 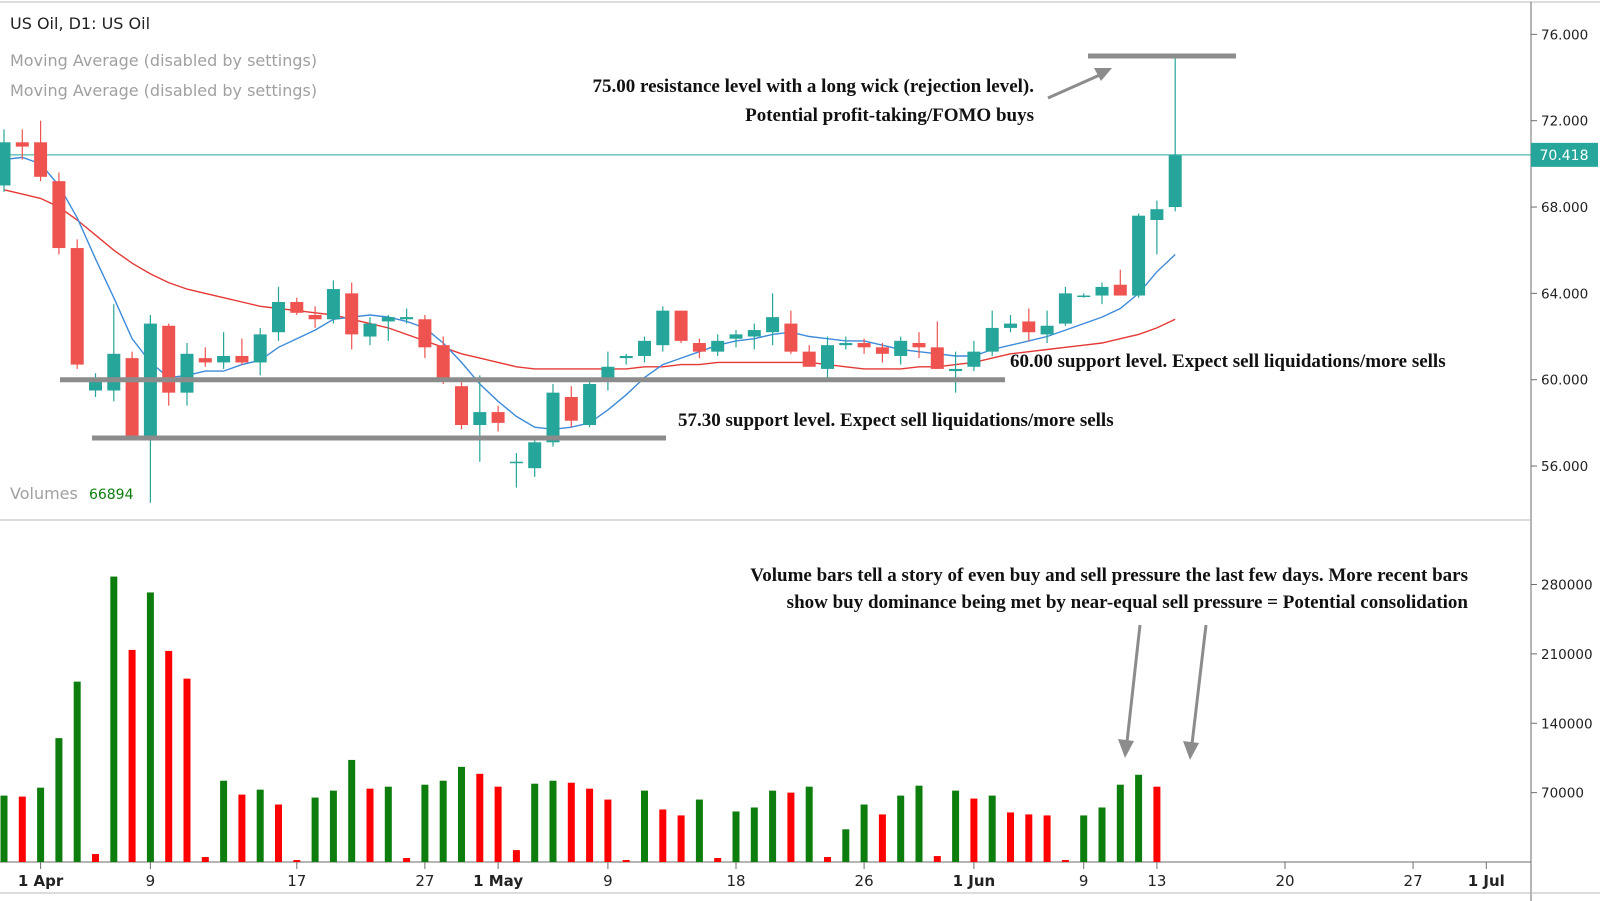 What do you see at coordinates (1199, 684) in the screenshot?
I see `volume-arrow-right-shaft` at bounding box center [1199, 684].